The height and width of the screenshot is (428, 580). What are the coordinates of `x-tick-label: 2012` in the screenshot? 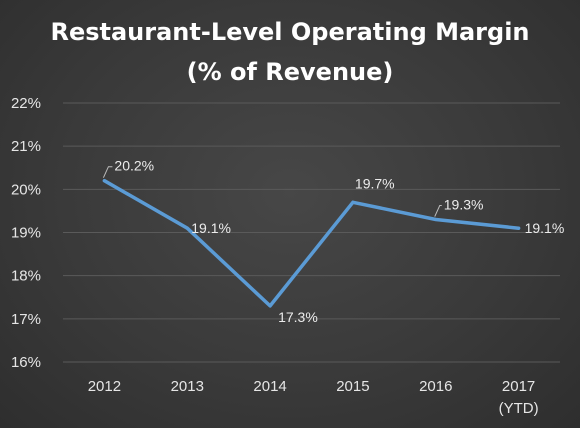 It's located at (104, 386).